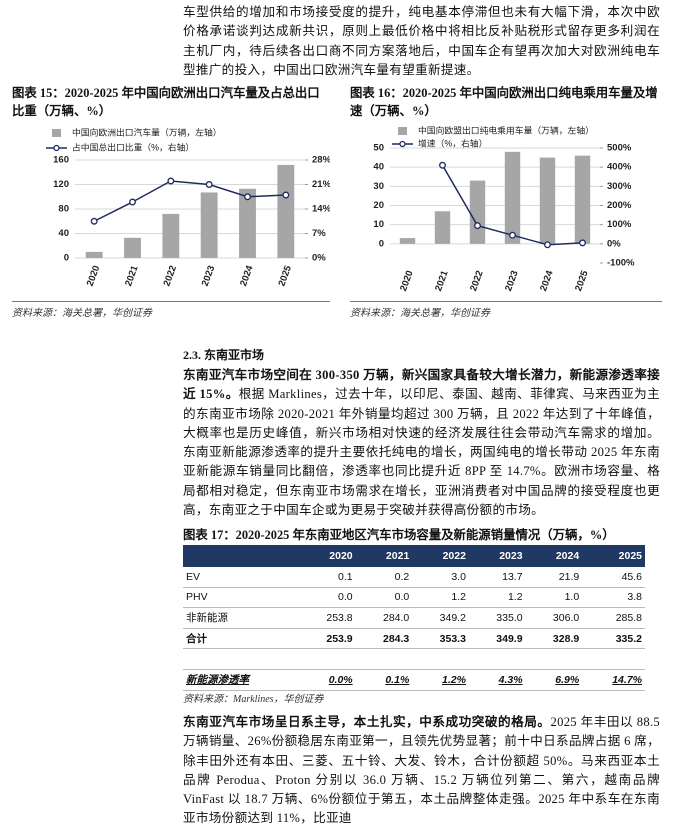 The height and width of the screenshot is (829, 675). I want to click on y-tick-label: 120, so click(61, 184).